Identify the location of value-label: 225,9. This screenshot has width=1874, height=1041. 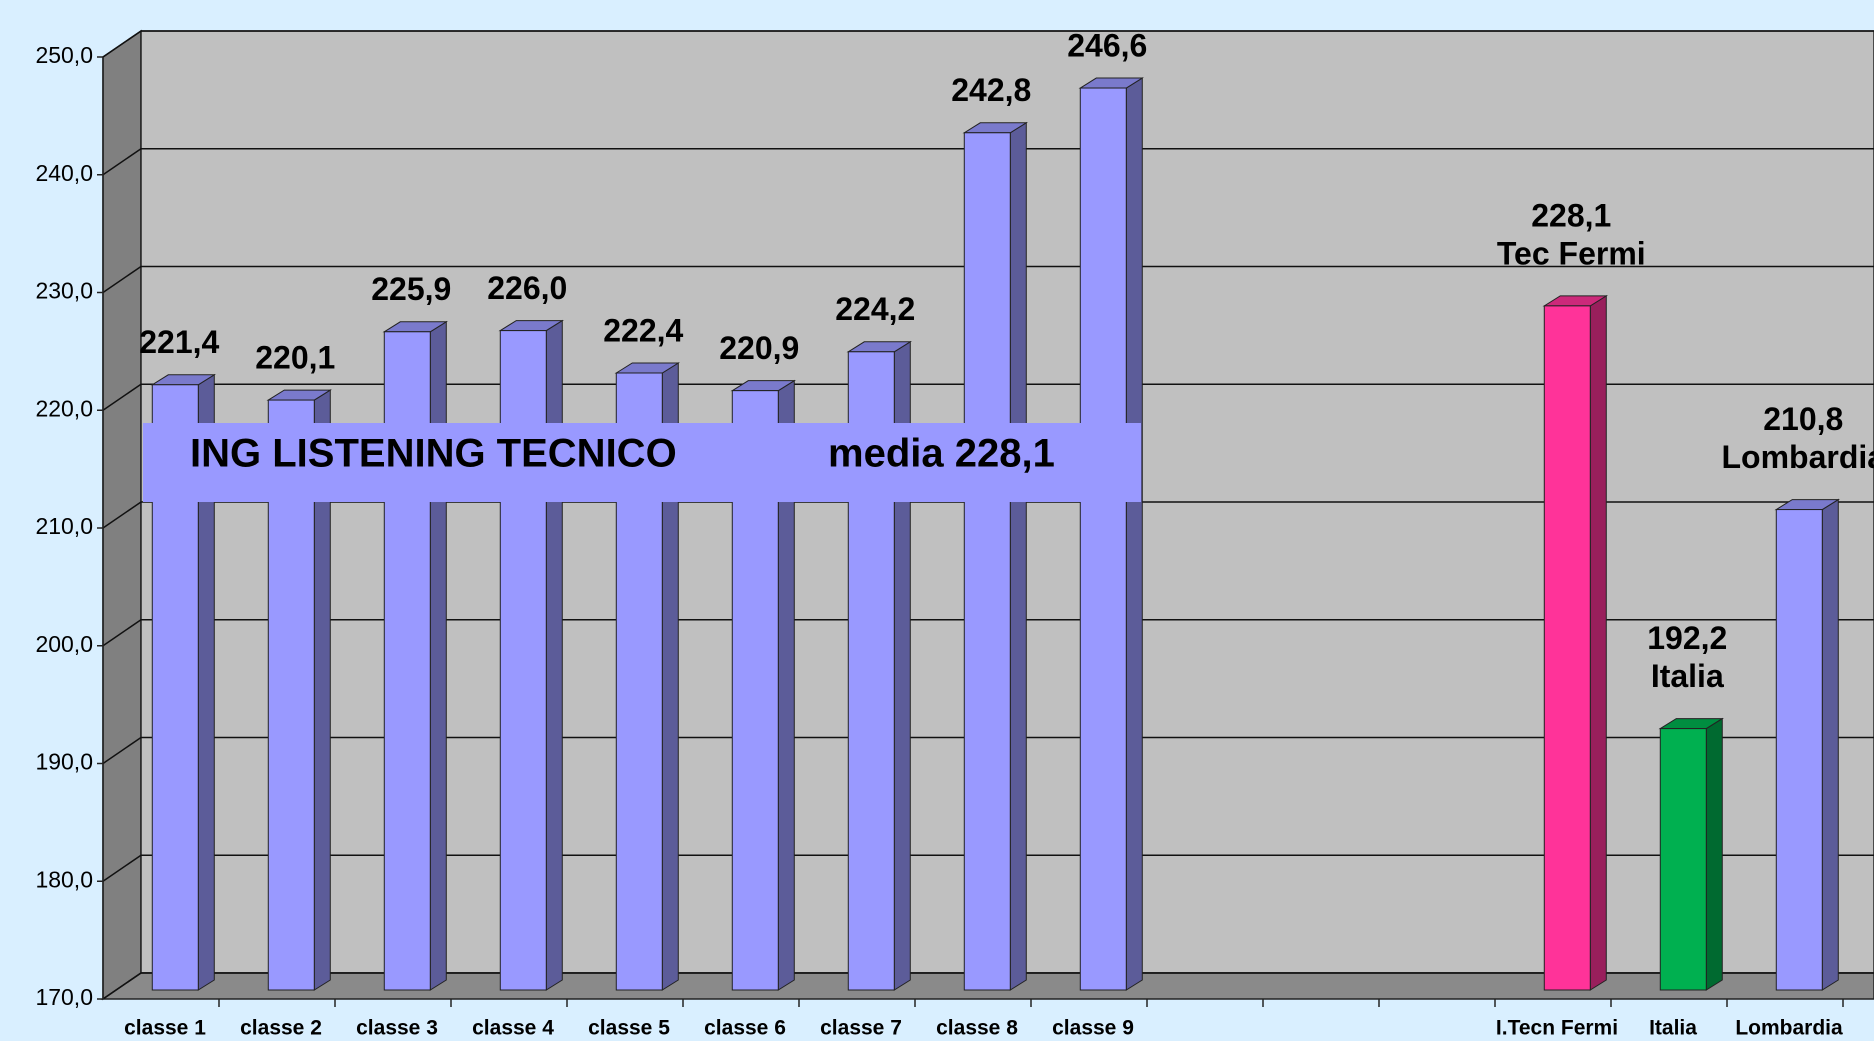
(411, 289).